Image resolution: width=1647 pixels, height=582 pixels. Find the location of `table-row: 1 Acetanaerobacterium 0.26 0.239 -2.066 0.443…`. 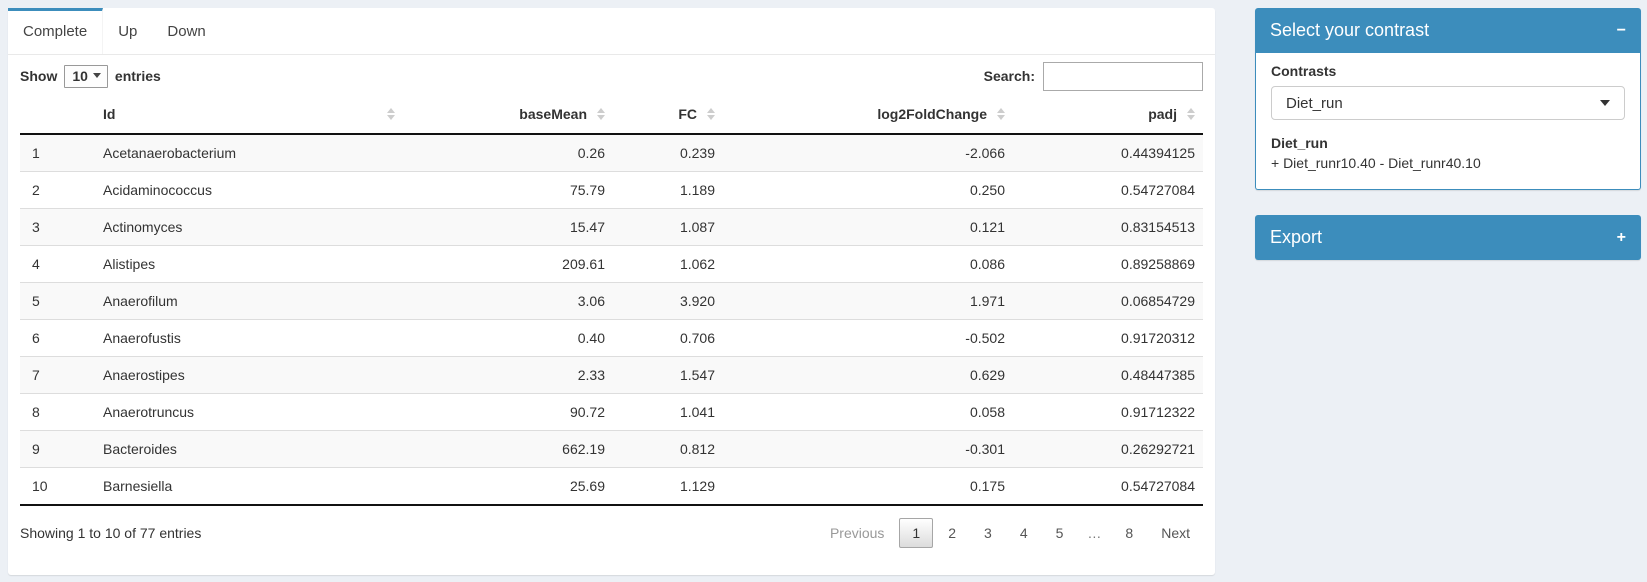

table-row: 1 Acetanaerobacterium 0.26 0.239 -2.066 0.443… is located at coordinates (611, 153).